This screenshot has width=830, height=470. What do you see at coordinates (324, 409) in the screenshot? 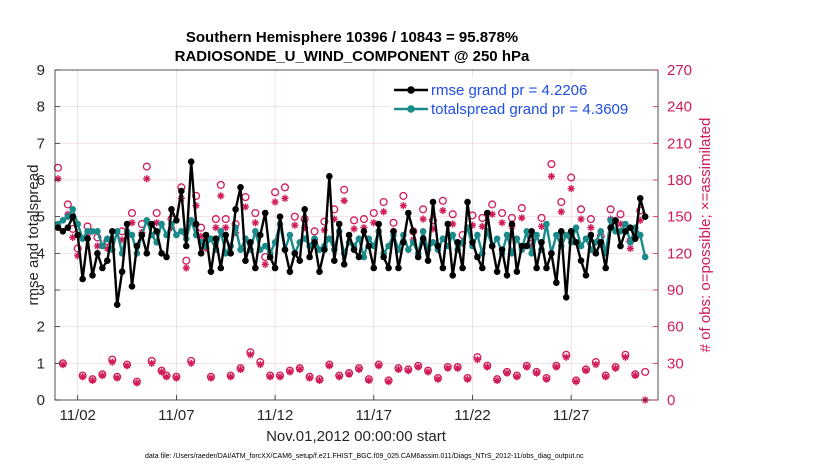
I see `x-axis: 11/02 11/07 11/12 11/17 11/22 11/27` at bounding box center [324, 409].